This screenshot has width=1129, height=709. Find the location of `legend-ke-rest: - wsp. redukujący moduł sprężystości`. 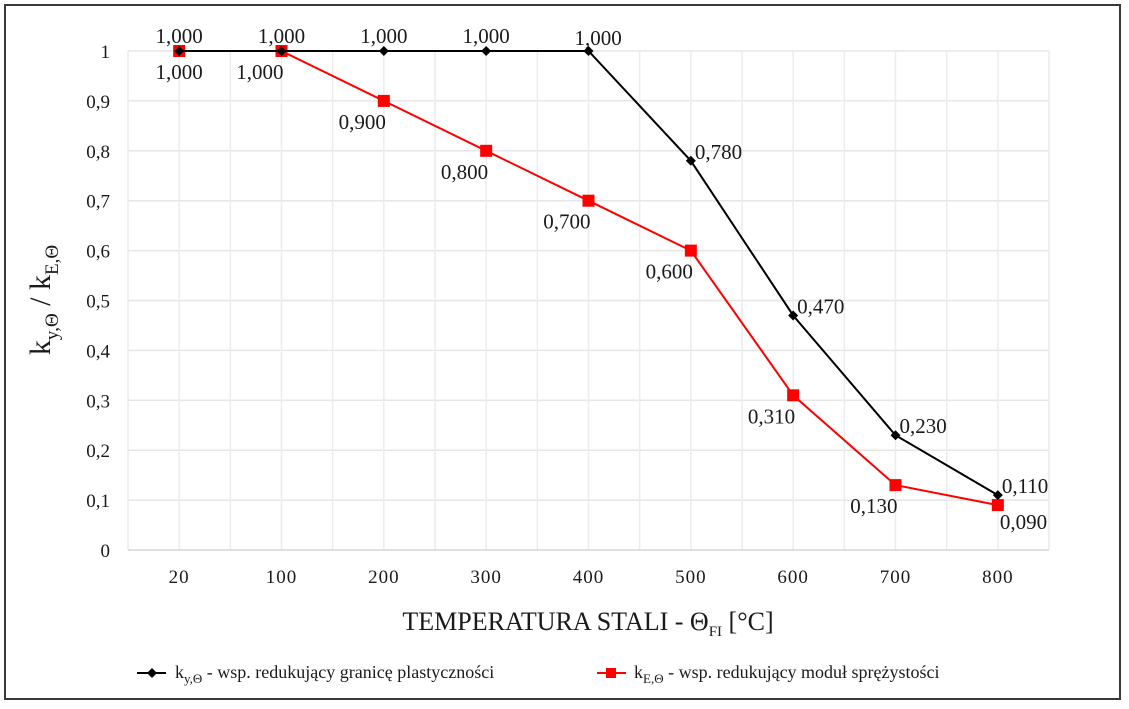

legend-ke-rest: - wsp. redukujący moduł sprężystości is located at coordinates (802, 672).